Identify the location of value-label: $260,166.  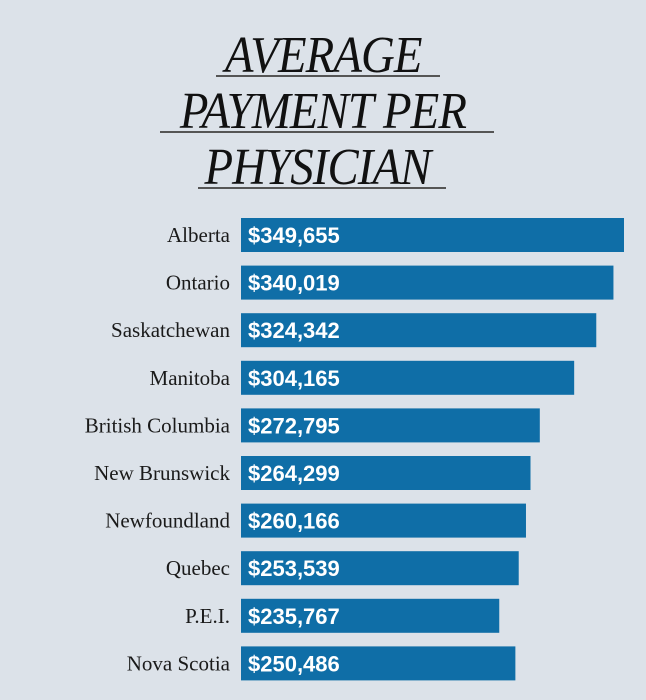
(294, 521).